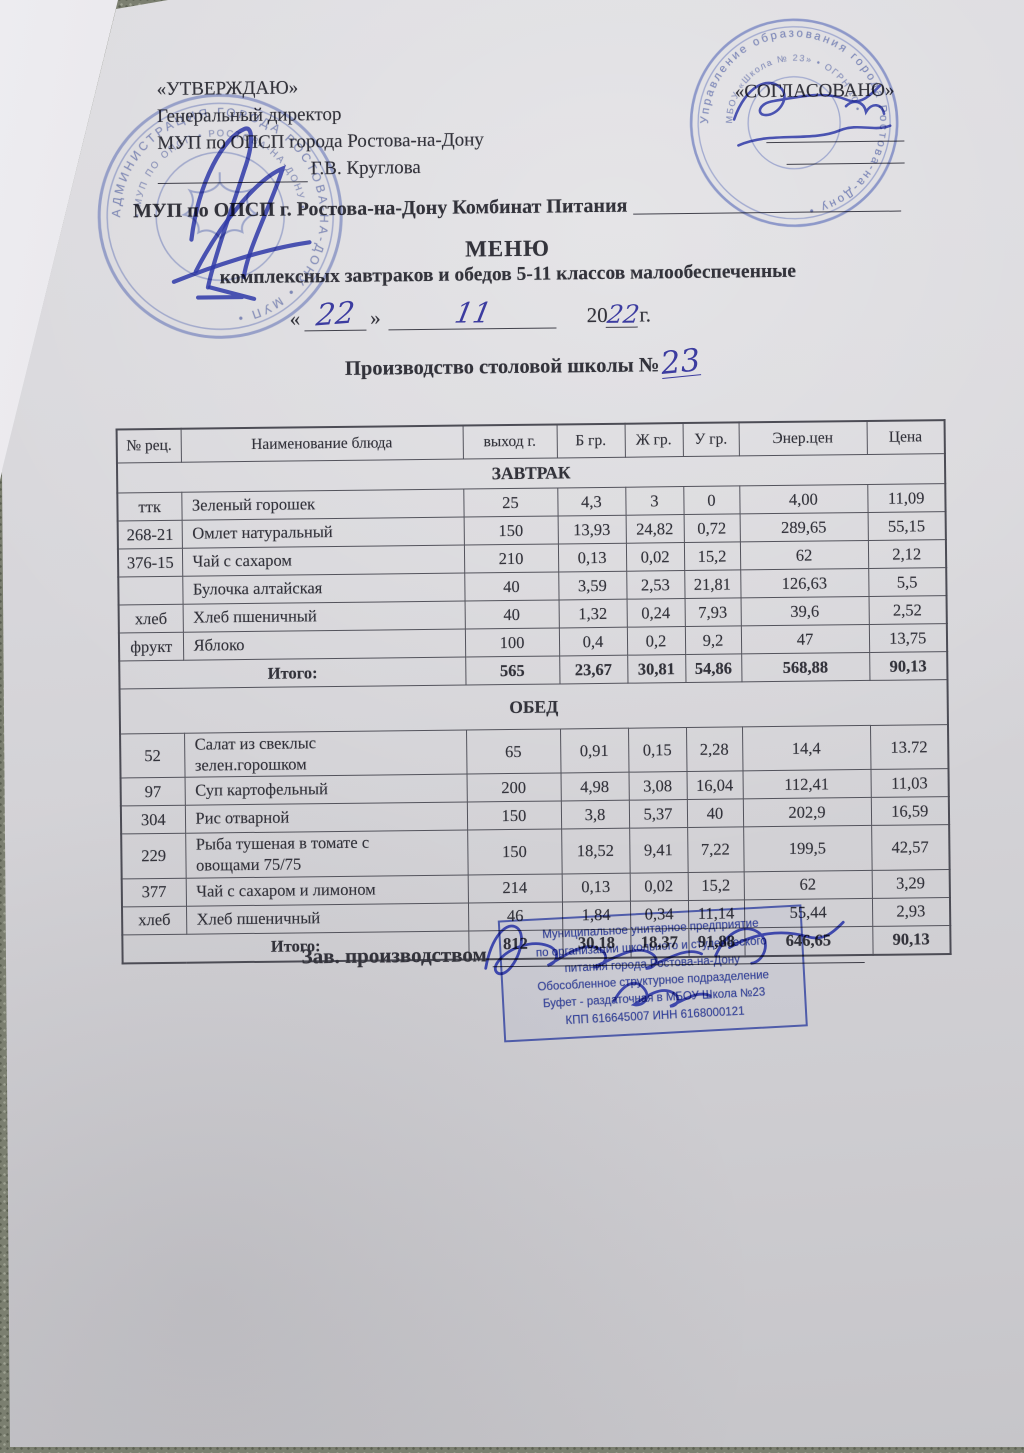 This screenshot has width=1024, height=1453. Describe the element at coordinates (654, 529) in the screenshot. I see `table-cell: 24,82` at that location.